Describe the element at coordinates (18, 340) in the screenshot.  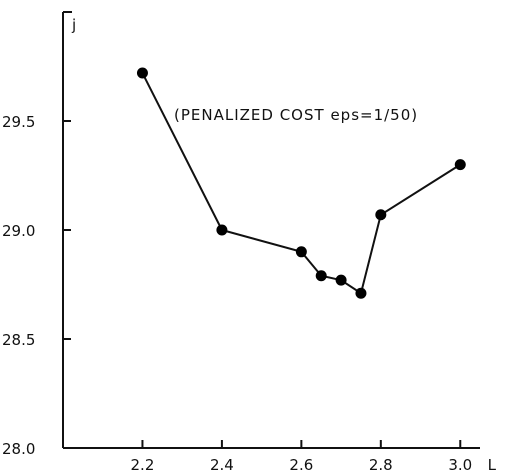
I see `y-tick-label: 28.5` at that location.